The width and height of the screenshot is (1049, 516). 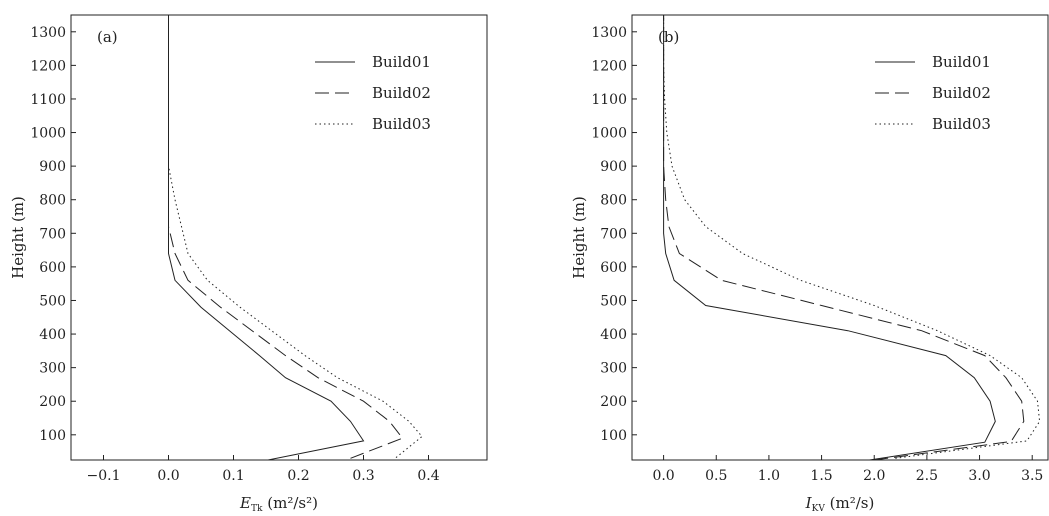 What do you see at coordinates (245, 503) in the screenshot?
I see `x-axis-label-main: E` at bounding box center [245, 503].